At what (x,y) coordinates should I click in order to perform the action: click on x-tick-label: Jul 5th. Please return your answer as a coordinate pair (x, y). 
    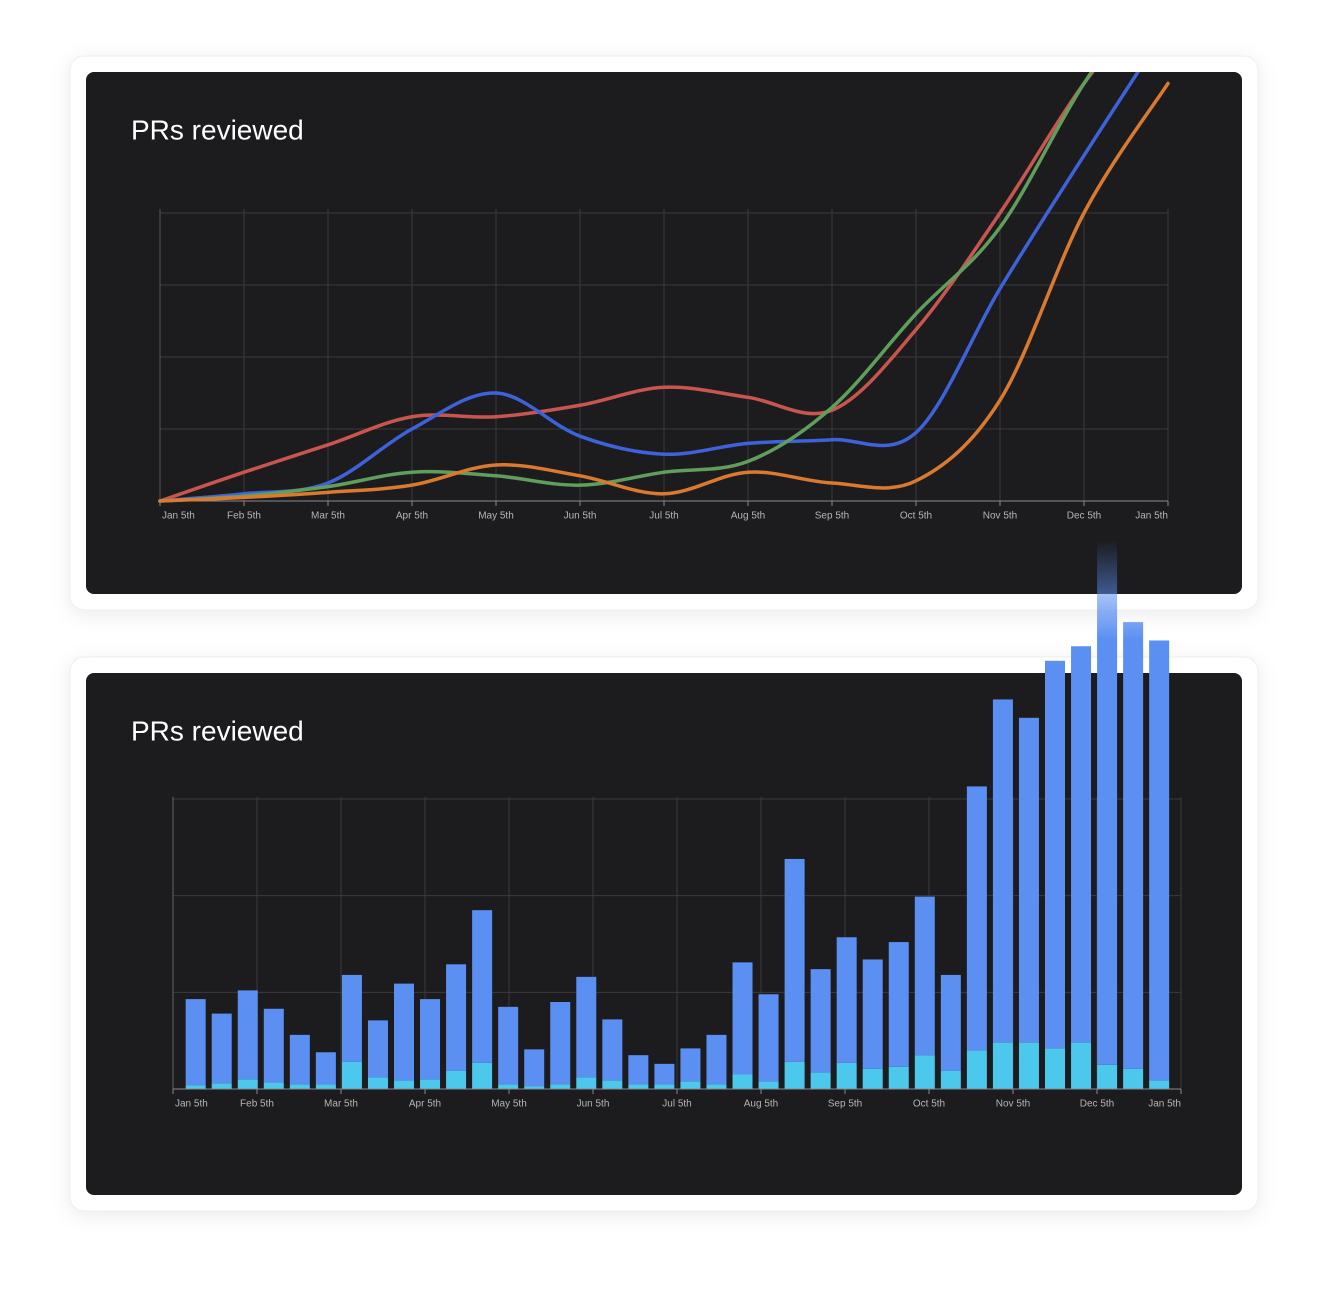
    Looking at the image, I should click on (676, 1104).